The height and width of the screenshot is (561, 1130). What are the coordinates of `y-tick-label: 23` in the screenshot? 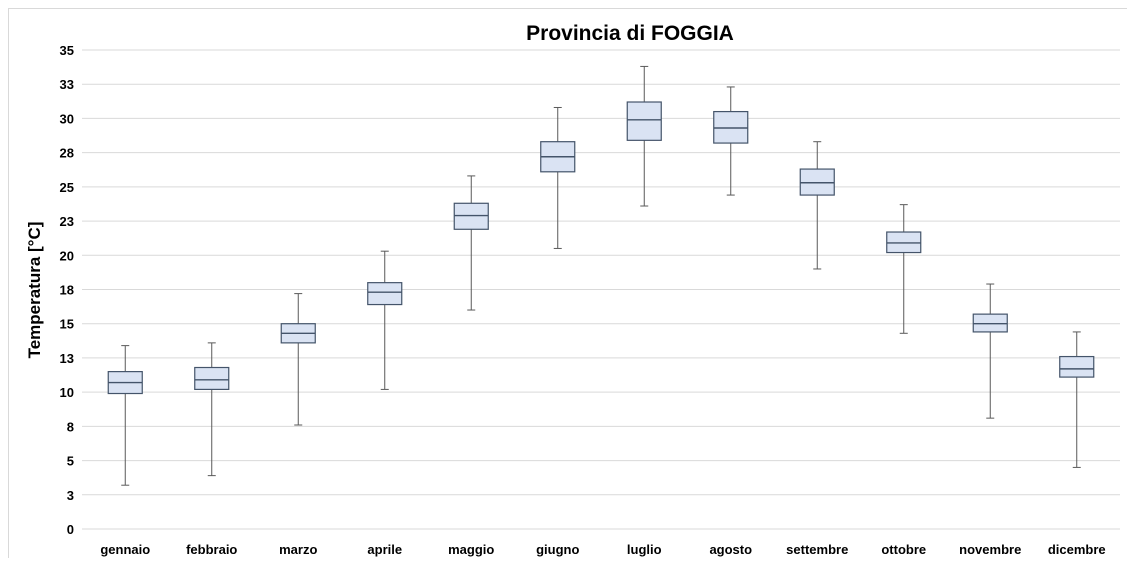 It's located at (67, 221).